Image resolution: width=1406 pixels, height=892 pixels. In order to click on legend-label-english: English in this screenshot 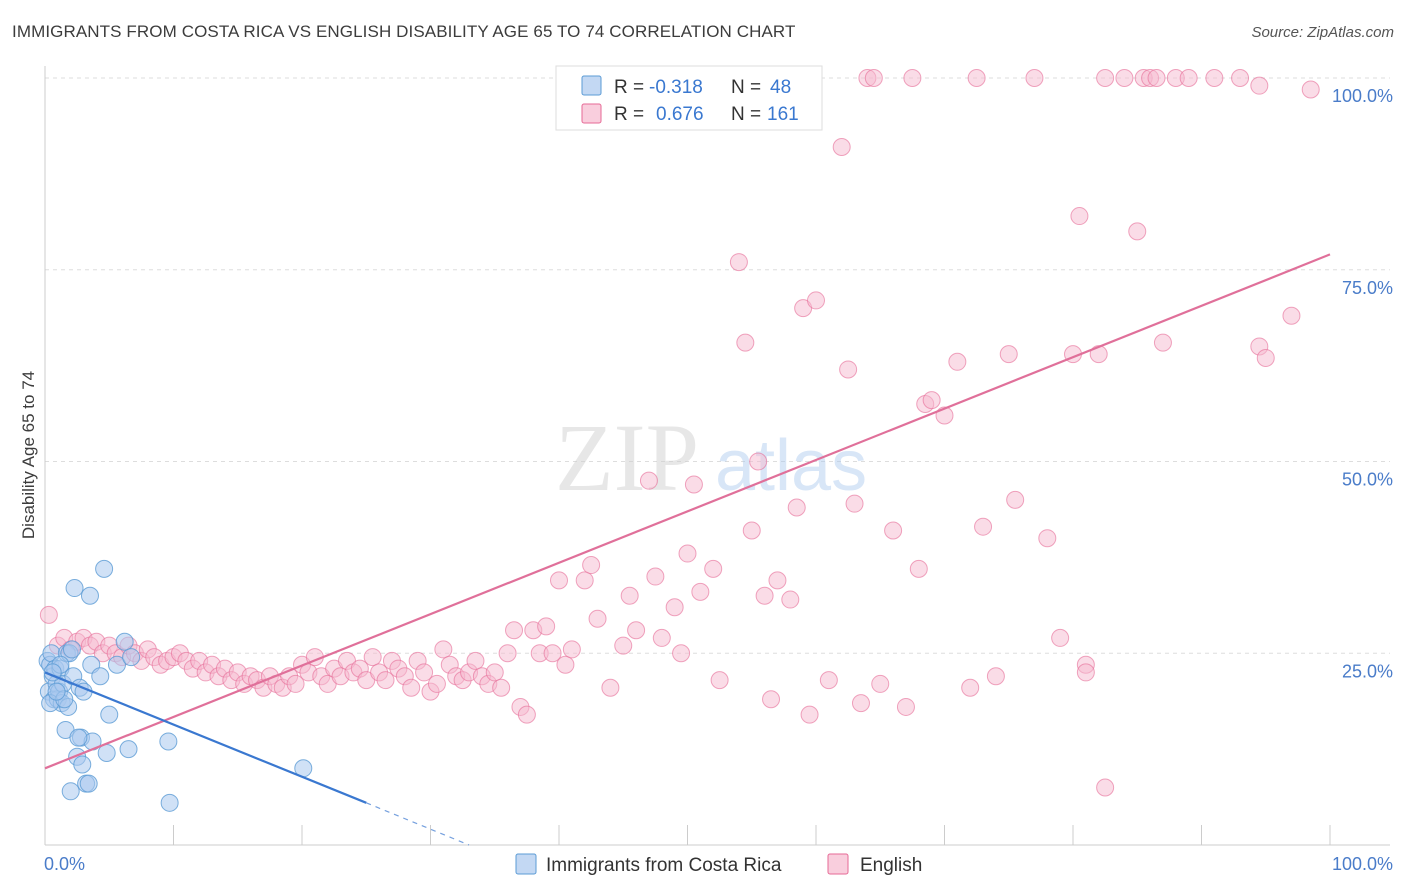, I will do `click(891, 865)`.